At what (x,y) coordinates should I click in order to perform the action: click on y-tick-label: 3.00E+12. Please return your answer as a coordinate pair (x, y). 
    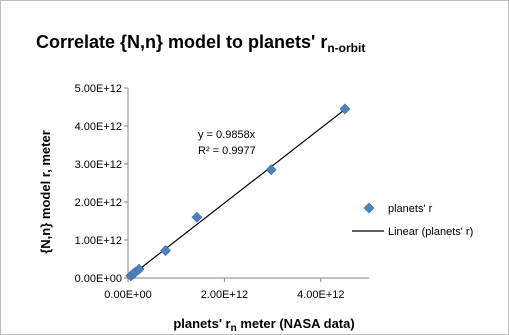
    Looking at the image, I should click on (98, 165).